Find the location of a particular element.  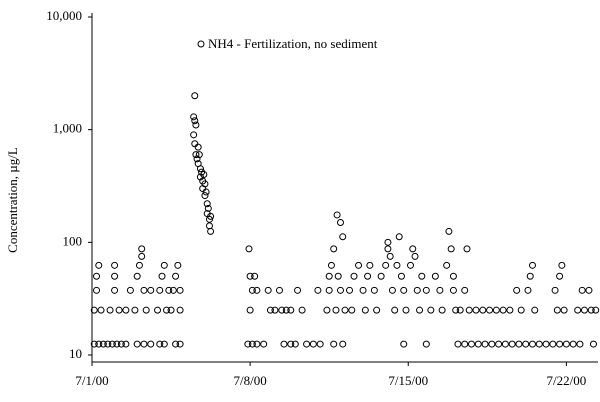

x-tick-label: 7/1/00 is located at coordinates (91, 380).